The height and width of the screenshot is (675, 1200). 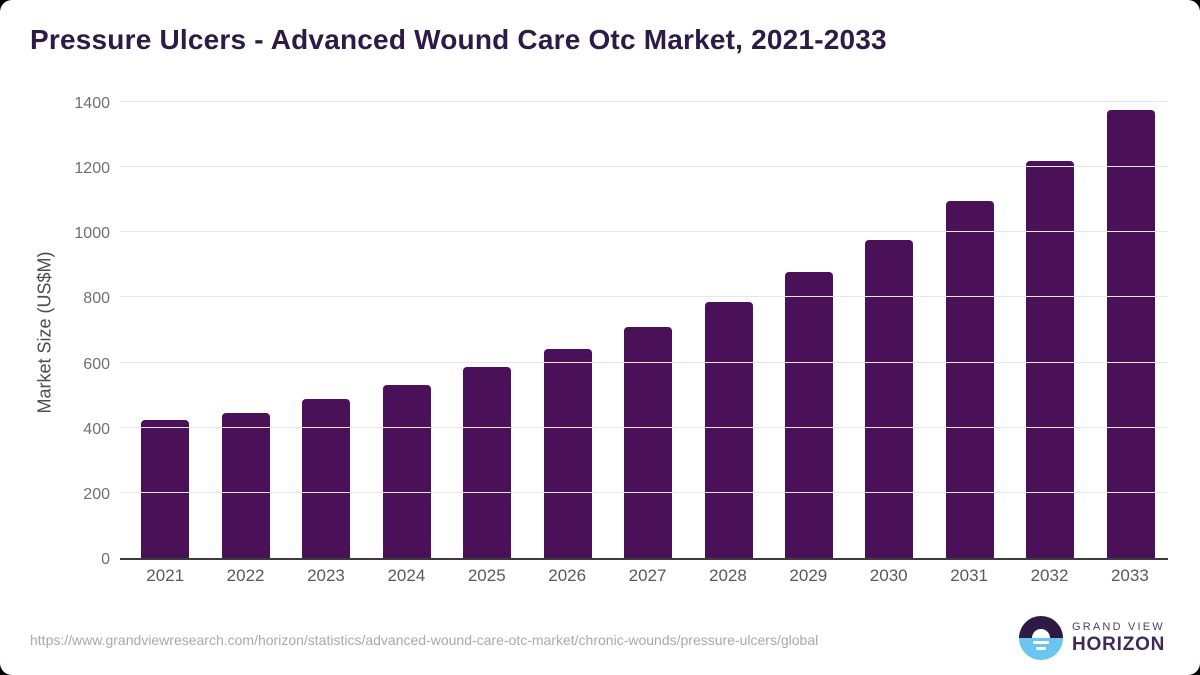 I want to click on x-tick-label-2021: 2021, so click(x=165, y=575).